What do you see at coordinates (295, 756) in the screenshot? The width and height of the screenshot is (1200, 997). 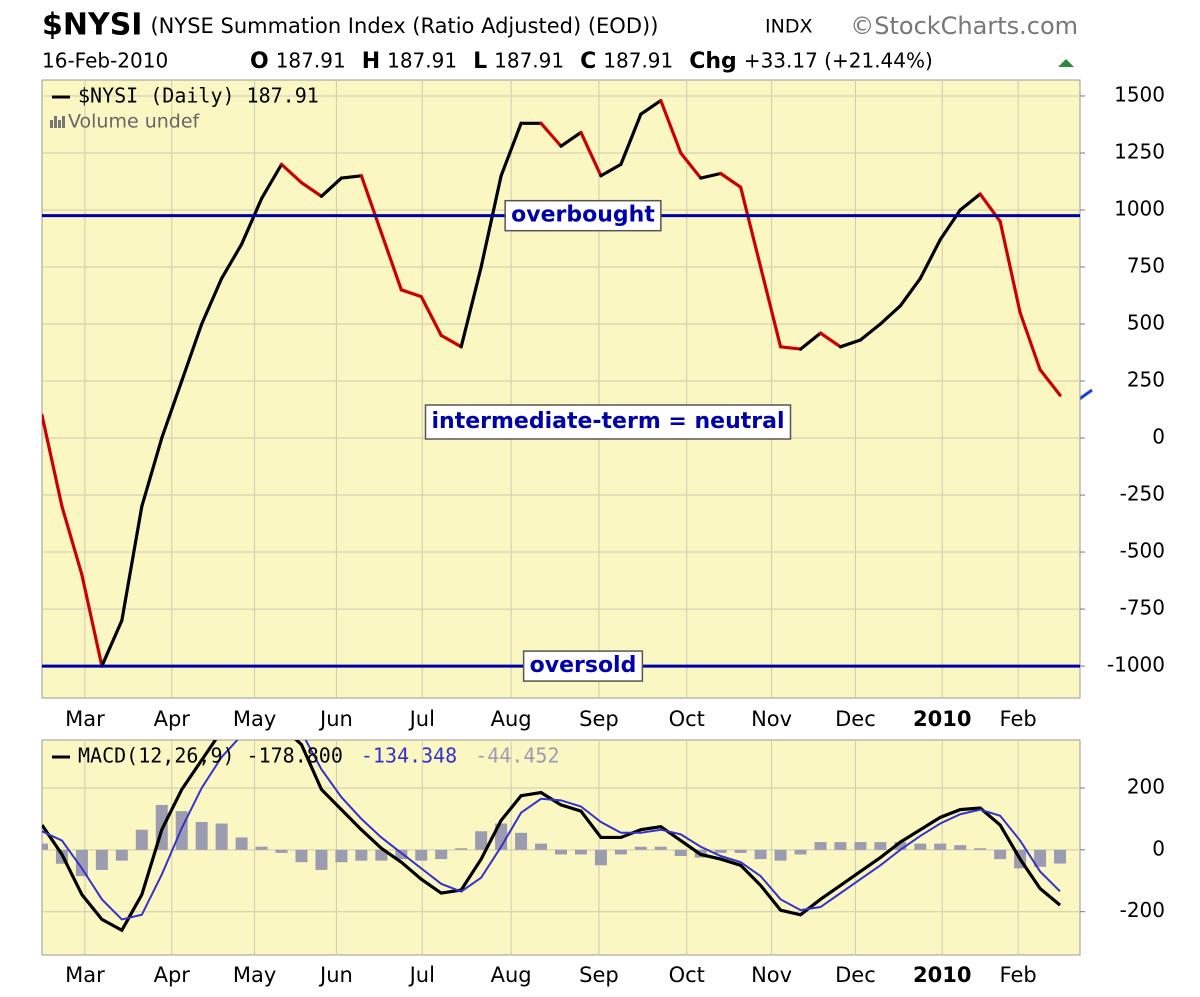 I see `legend-value: -178.800` at bounding box center [295, 756].